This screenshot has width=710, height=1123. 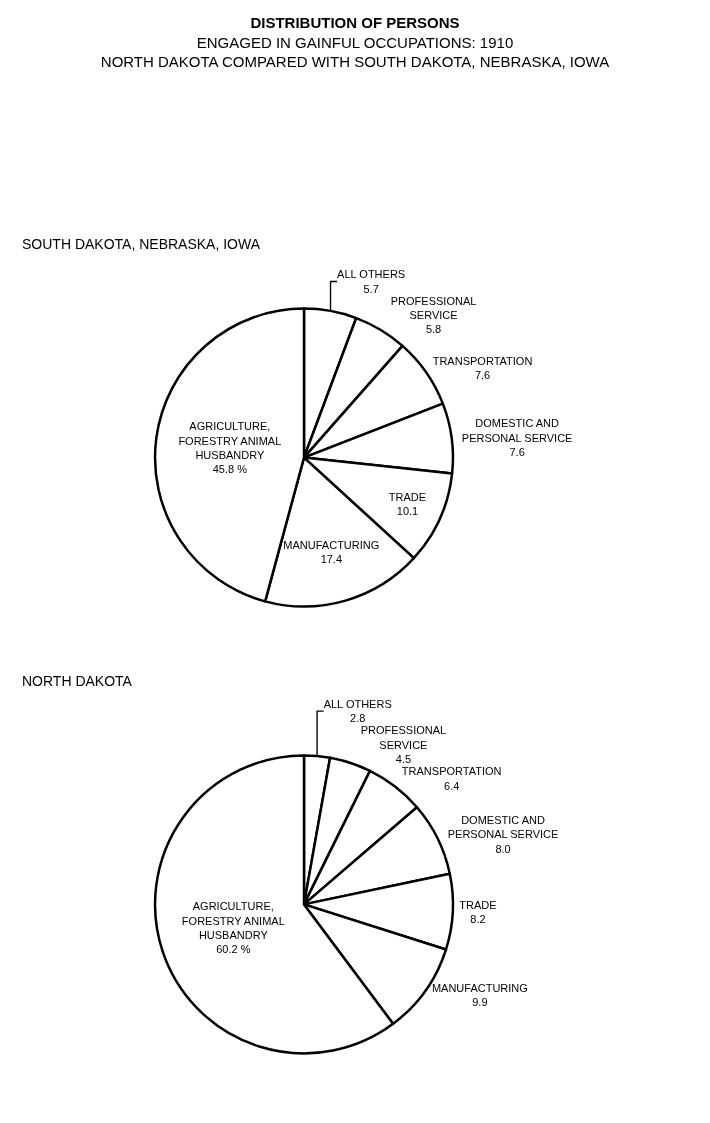 I want to click on data-label: 8.2, so click(x=478, y=919).